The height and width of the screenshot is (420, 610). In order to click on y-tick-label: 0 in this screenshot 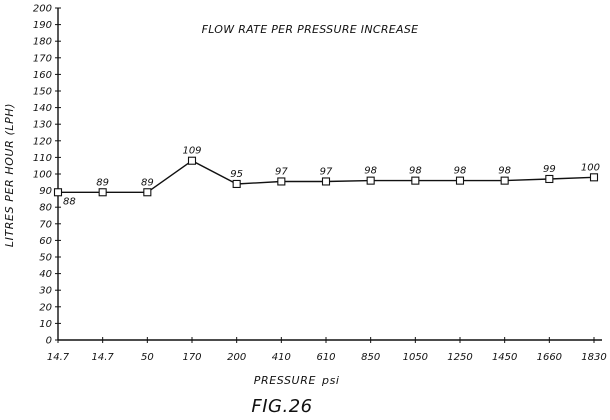, I will do `click(49, 341)`.